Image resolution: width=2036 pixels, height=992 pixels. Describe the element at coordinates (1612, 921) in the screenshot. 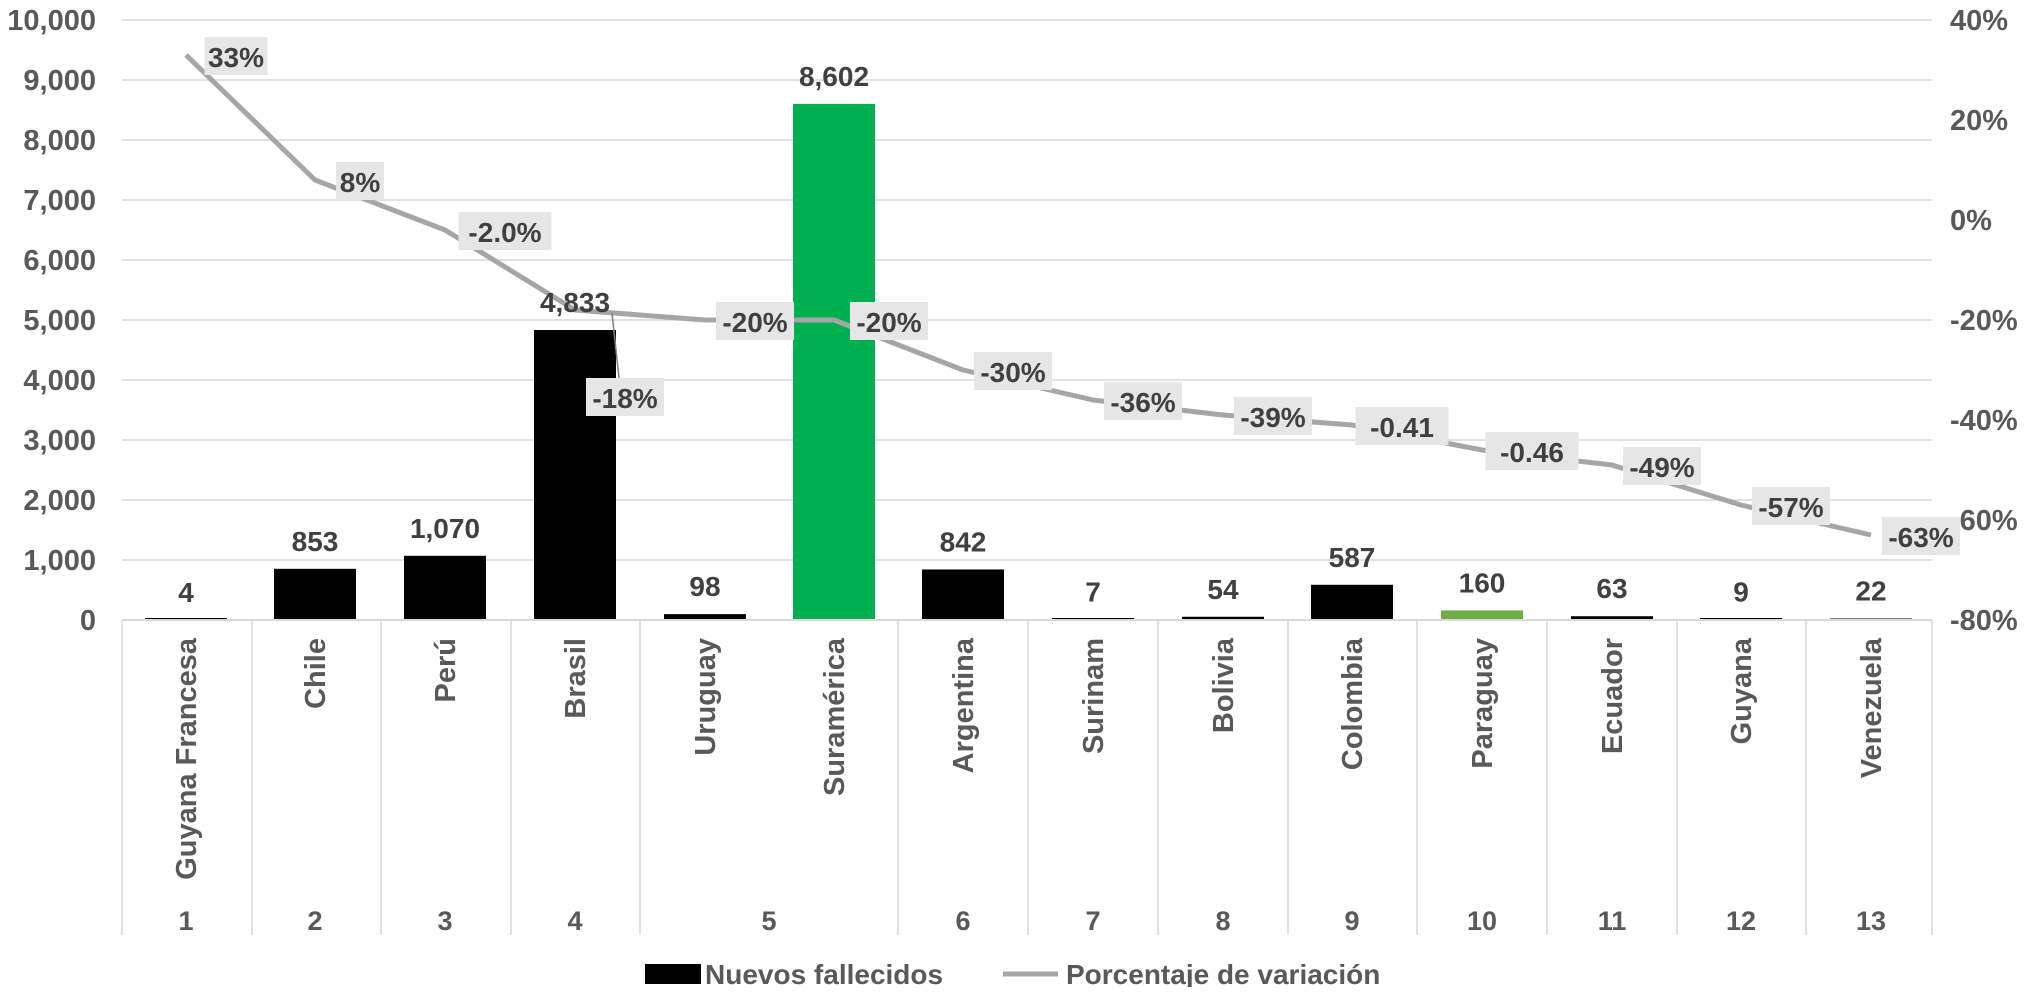

I see `x-axis-rank-label: 11` at that location.